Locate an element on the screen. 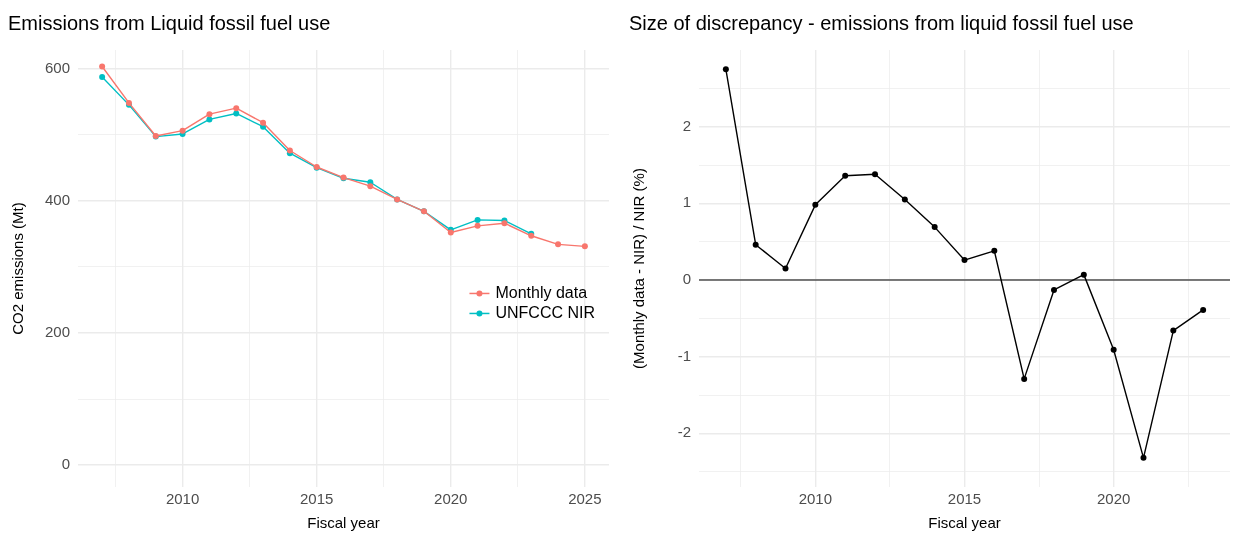  y-tick-label: -2 is located at coordinates (684, 432).